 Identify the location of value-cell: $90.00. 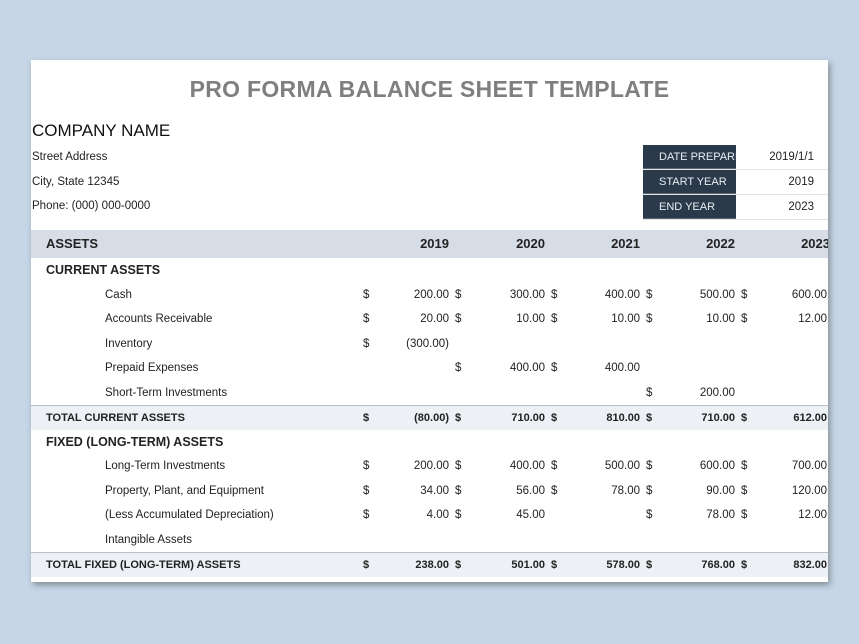
(690, 491).